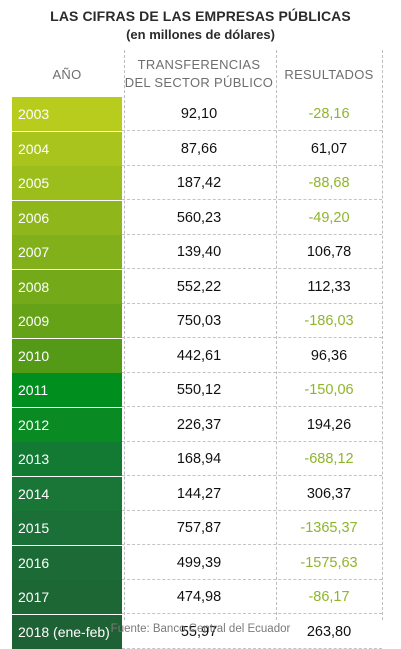 The width and height of the screenshot is (401, 649). What do you see at coordinates (67, 562) in the screenshot?
I see `year-cell: 2016` at bounding box center [67, 562].